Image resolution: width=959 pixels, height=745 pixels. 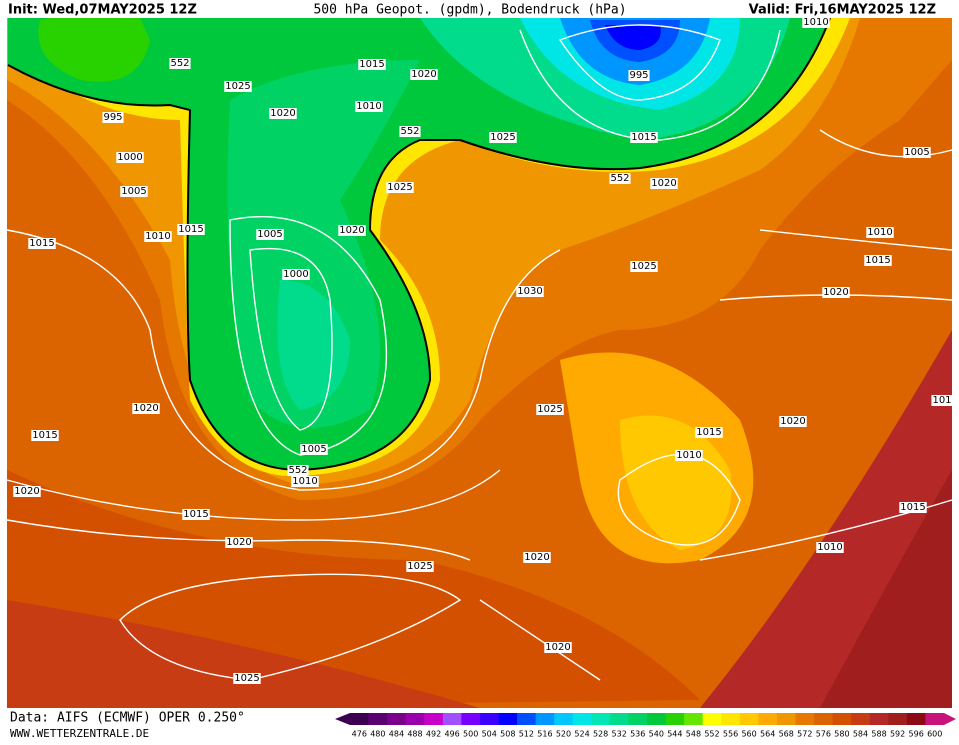 I want to click on colorbar-label: 504, so click(x=489, y=734).